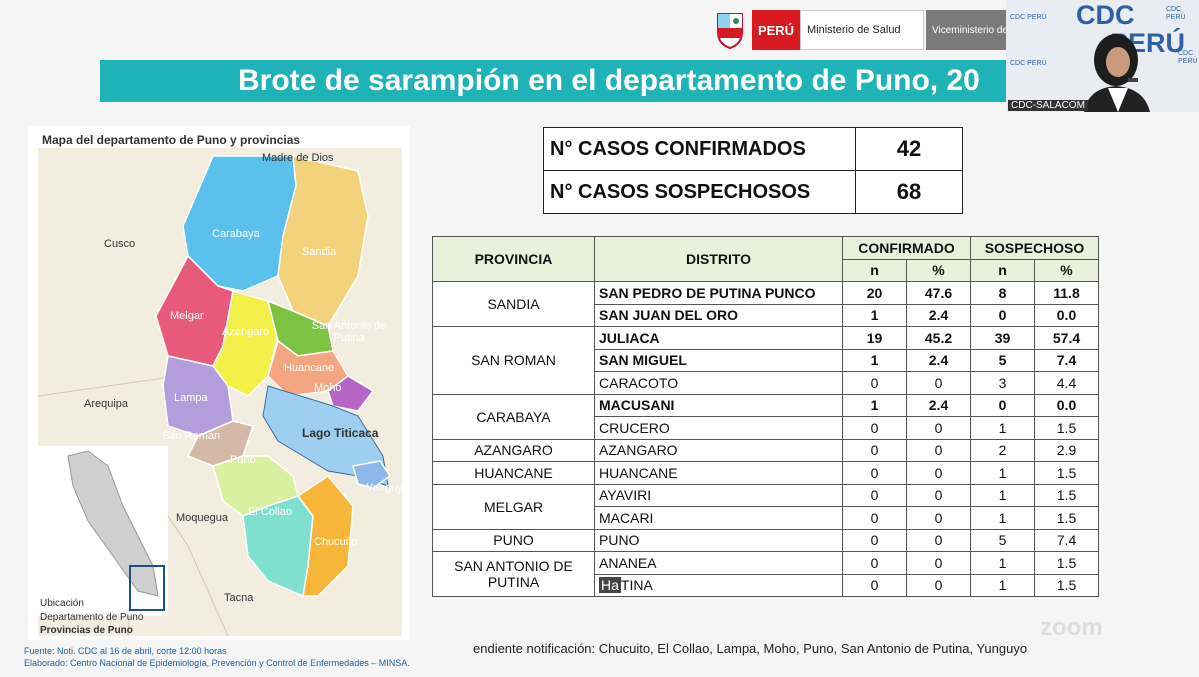  What do you see at coordinates (147, 588) in the screenshot?
I see `inset-highlight` at bounding box center [147, 588].